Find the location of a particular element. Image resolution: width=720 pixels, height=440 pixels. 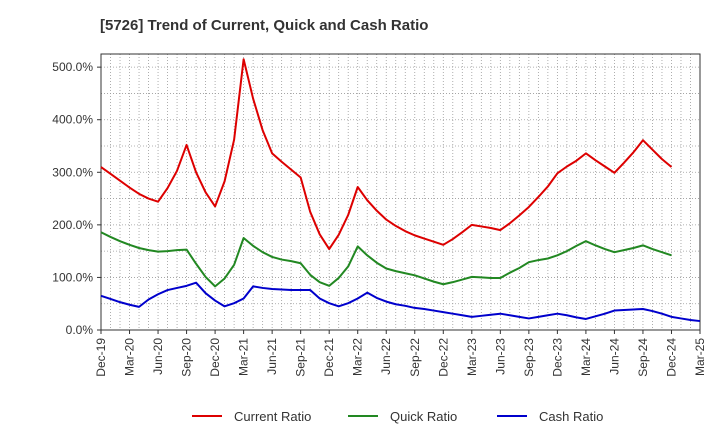

x-tick-label: Sep-23 is located at coordinates (529, 357).